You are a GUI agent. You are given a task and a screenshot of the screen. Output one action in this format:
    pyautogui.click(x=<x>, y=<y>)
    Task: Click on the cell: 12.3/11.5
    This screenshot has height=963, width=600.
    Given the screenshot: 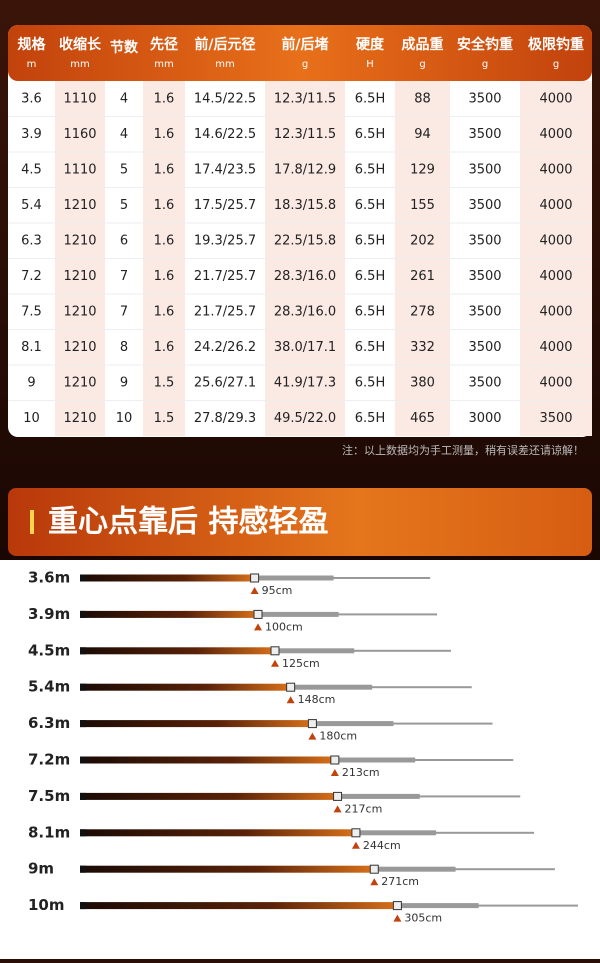 What is the action you would take?
    pyautogui.click(x=305, y=98)
    